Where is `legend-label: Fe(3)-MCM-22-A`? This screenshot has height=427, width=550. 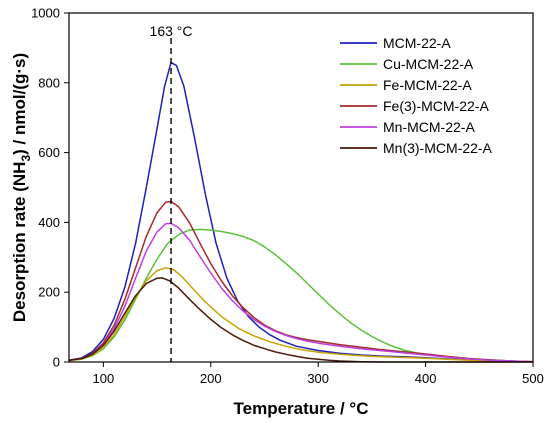
legend-label: Fe(3)-MCM-22-A is located at coordinates (436, 106).